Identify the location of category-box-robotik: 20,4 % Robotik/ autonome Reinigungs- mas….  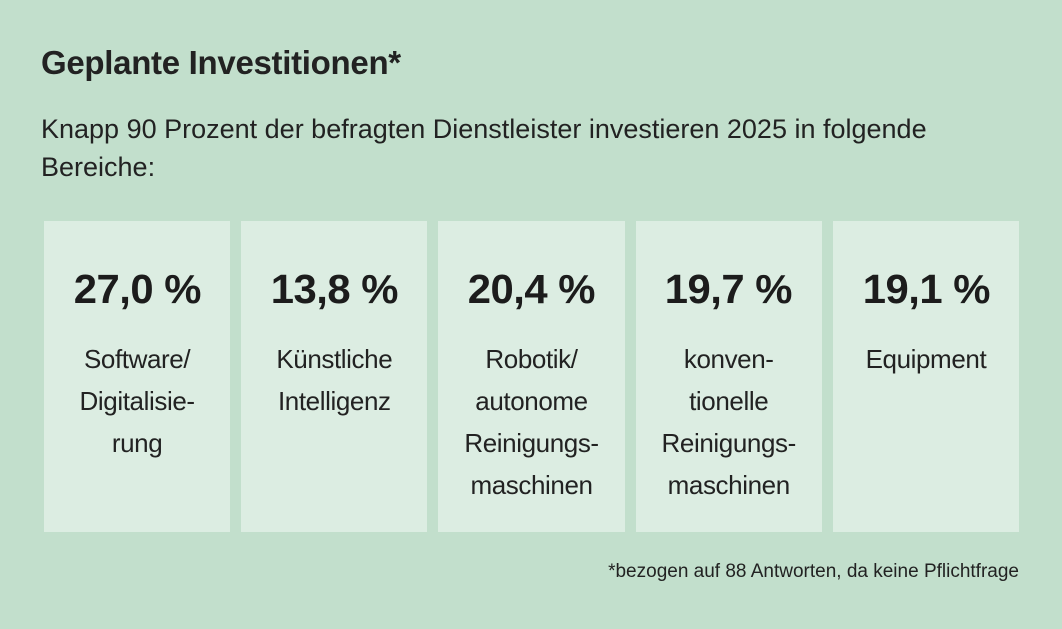
(531, 376).